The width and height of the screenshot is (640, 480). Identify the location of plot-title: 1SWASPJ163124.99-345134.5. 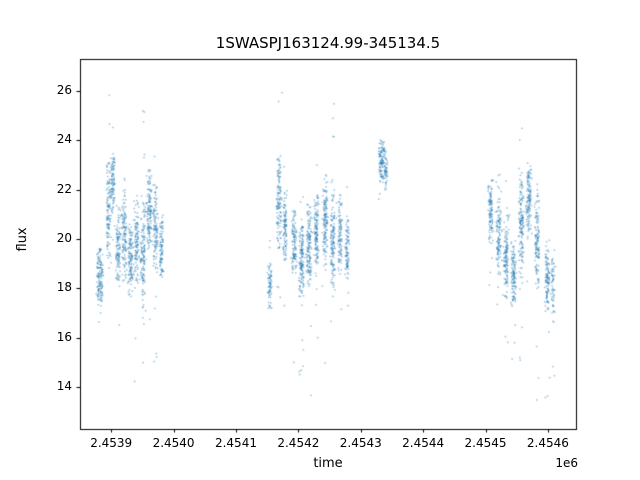
(328, 43).